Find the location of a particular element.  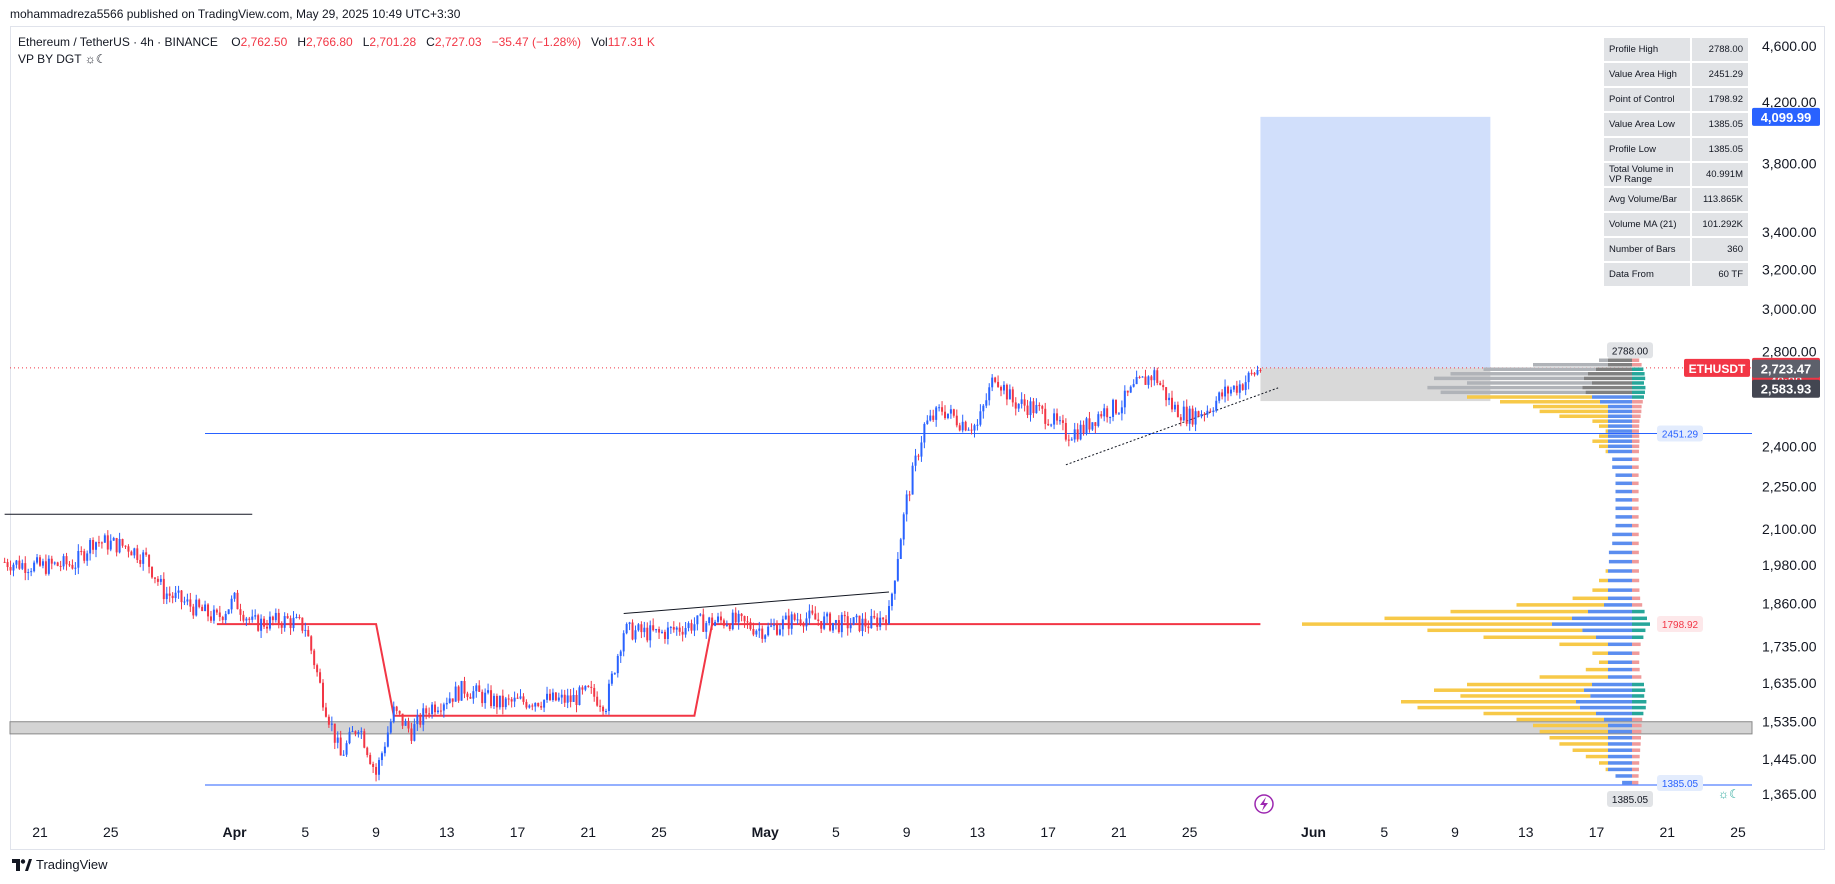

stats-row: Profile High 2788.00 is located at coordinates (1676, 49).